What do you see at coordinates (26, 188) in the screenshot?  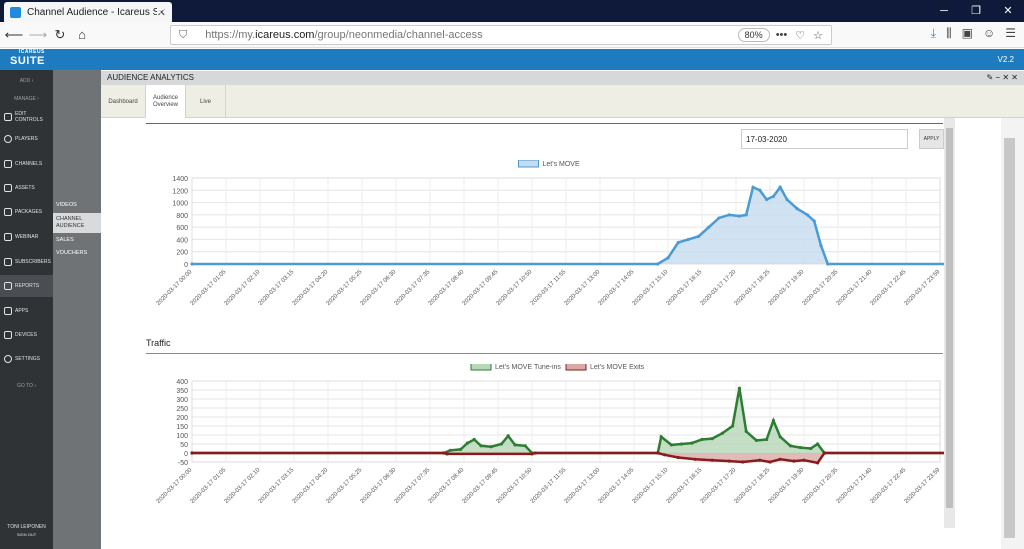 I see `sidebar-item-assets: ASSETS` at bounding box center [26, 188].